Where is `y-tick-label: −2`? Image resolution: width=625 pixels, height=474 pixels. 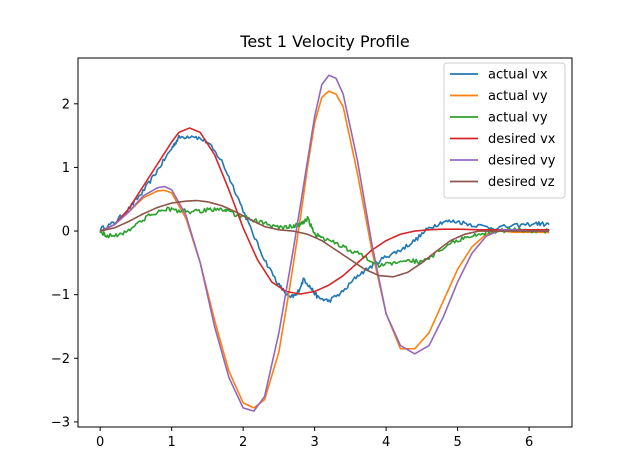 y-tick-label: −2 is located at coordinates (60, 359).